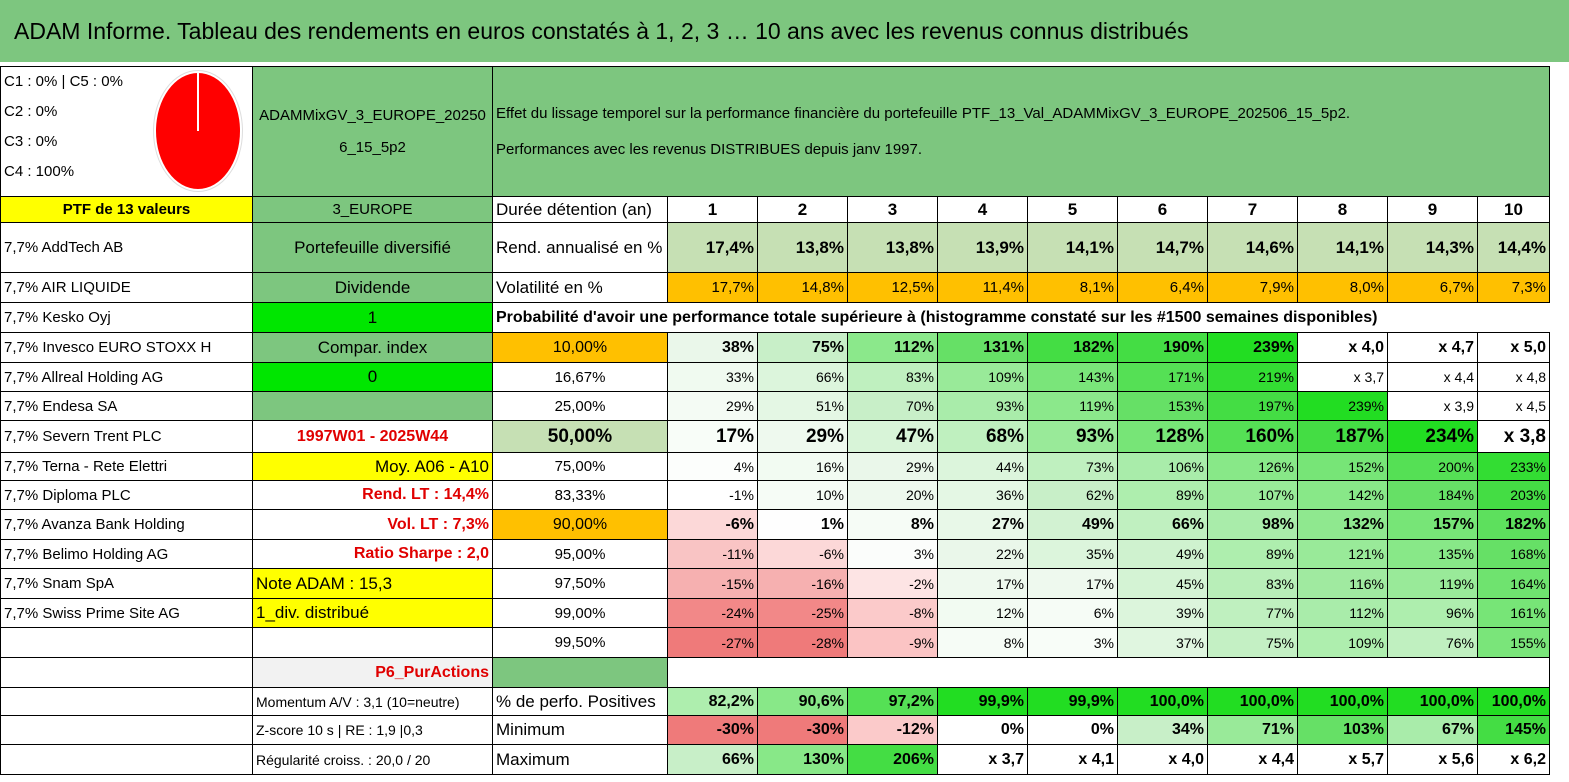 The width and height of the screenshot is (1569, 782). What do you see at coordinates (1072, 495) in the screenshot?
I see `prob-value: 62%` at bounding box center [1072, 495].